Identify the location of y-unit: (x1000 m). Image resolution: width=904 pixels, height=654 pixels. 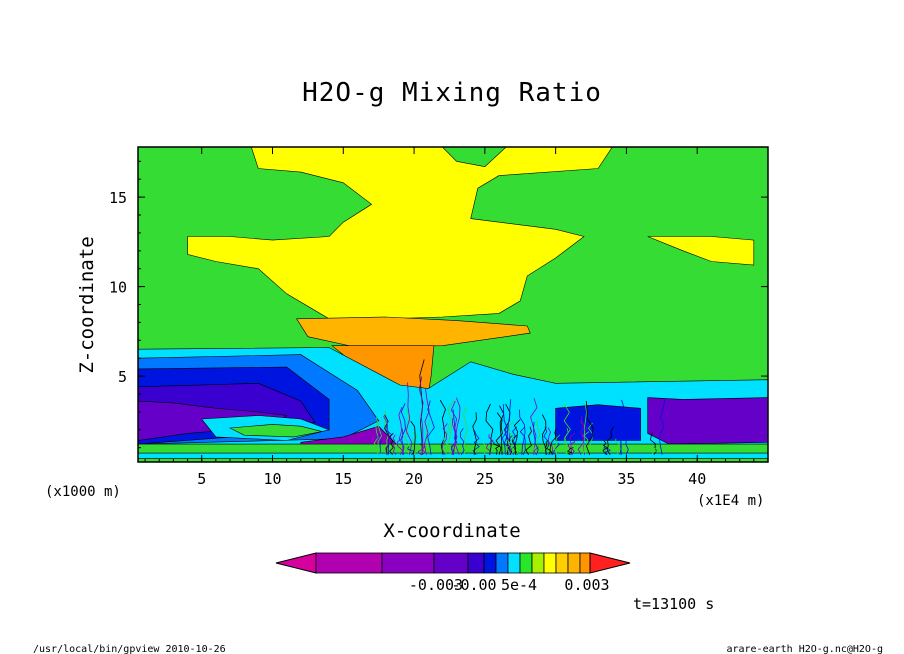
(83, 492).